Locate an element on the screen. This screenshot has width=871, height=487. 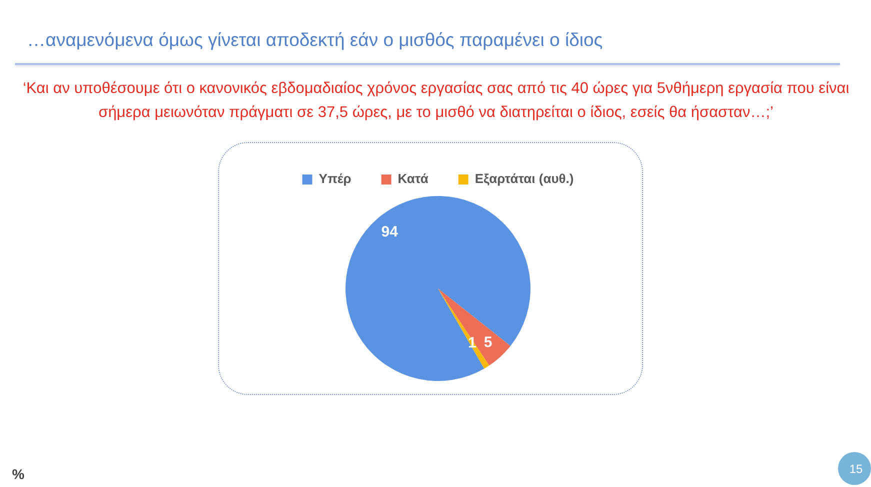
data-label: 5 is located at coordinates (488, 343).